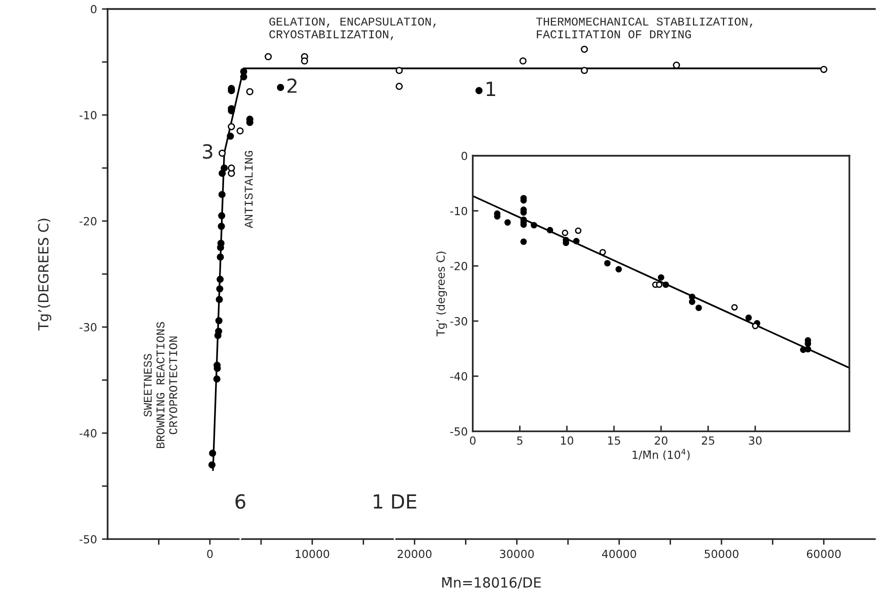 This screenshot has width=882, height=599. I want to click on x-tick-label: 20, so click(661, 440).